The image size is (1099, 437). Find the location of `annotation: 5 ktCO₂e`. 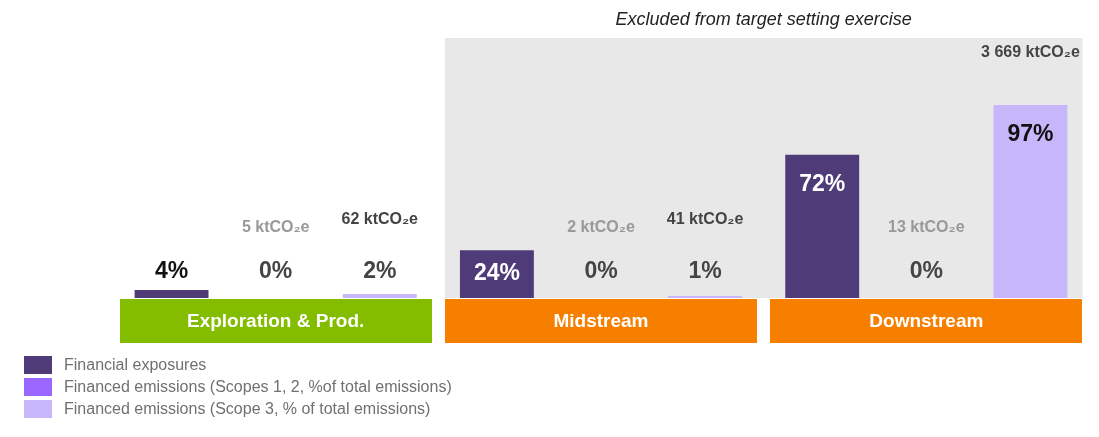

annotation: 5 ktCO₂e is located at coordinates (275, 227).